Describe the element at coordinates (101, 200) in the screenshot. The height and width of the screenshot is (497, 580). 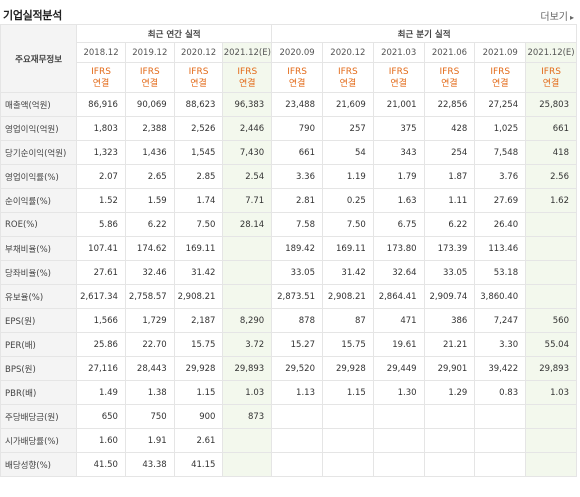
I see `value-cell: 1.52` at that location.